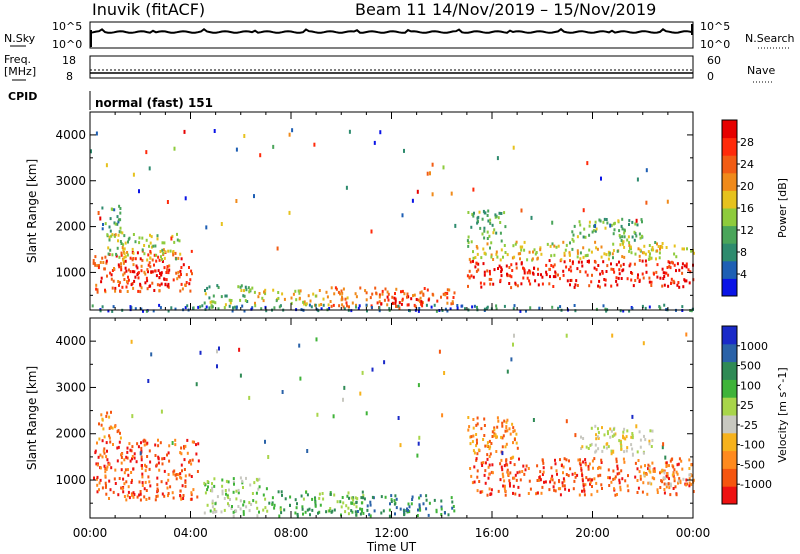  What do you see at coordinates (391, 67) in the screenshot?
I see `freq-panel-frame` at bounding box center [391, 67].